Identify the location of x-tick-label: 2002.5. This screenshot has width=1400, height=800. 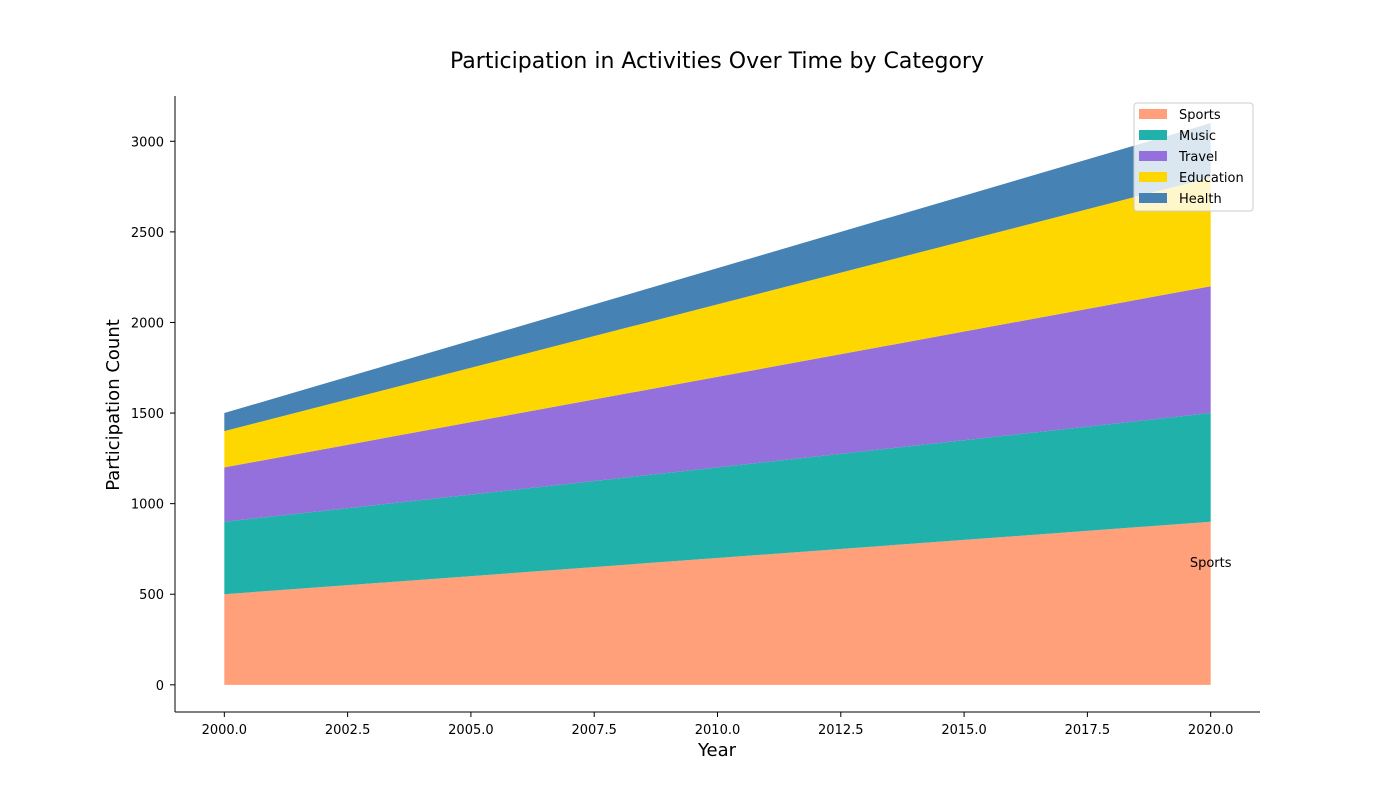
(348, 730).